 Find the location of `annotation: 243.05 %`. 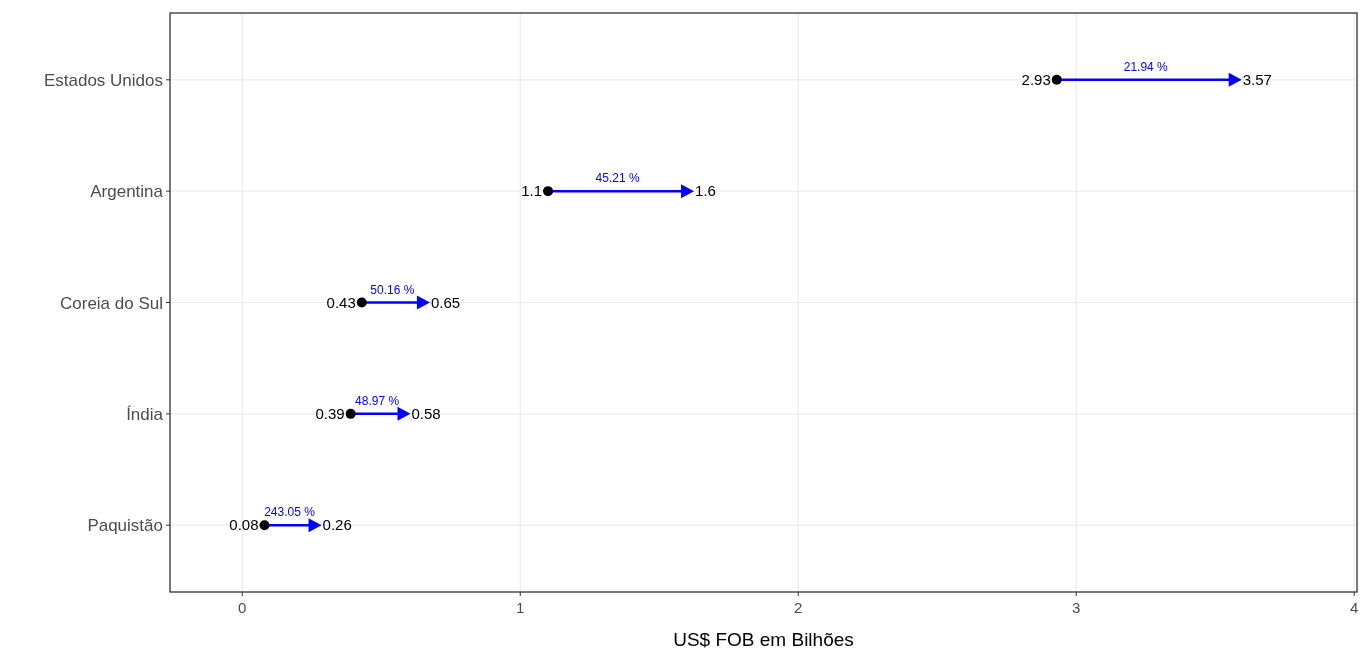

annotation: 243.05 % is located at coordinates (290, 512).